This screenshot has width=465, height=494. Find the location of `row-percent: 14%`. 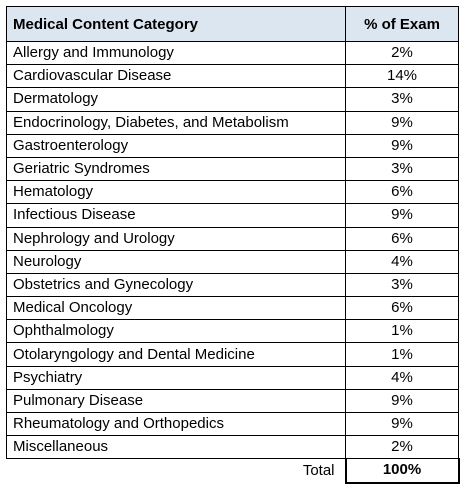

row-percent: 14% is located at coordinates (402, 76).